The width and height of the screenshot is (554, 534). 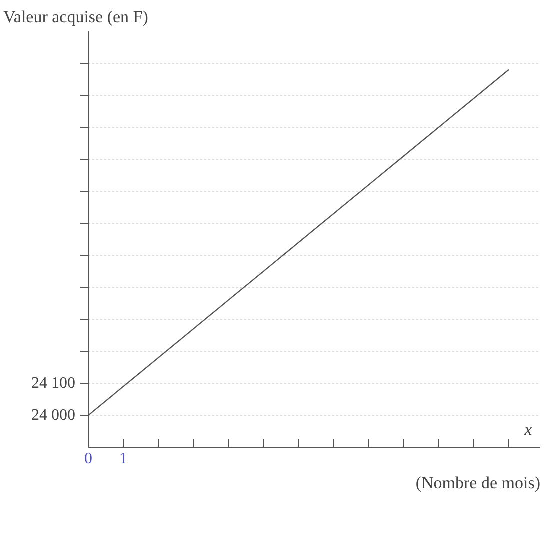 What do you see at coordinates (54, 415) in the screenshot?
I see `y-tick-label: 24 000` at bounding box center [54, 415].